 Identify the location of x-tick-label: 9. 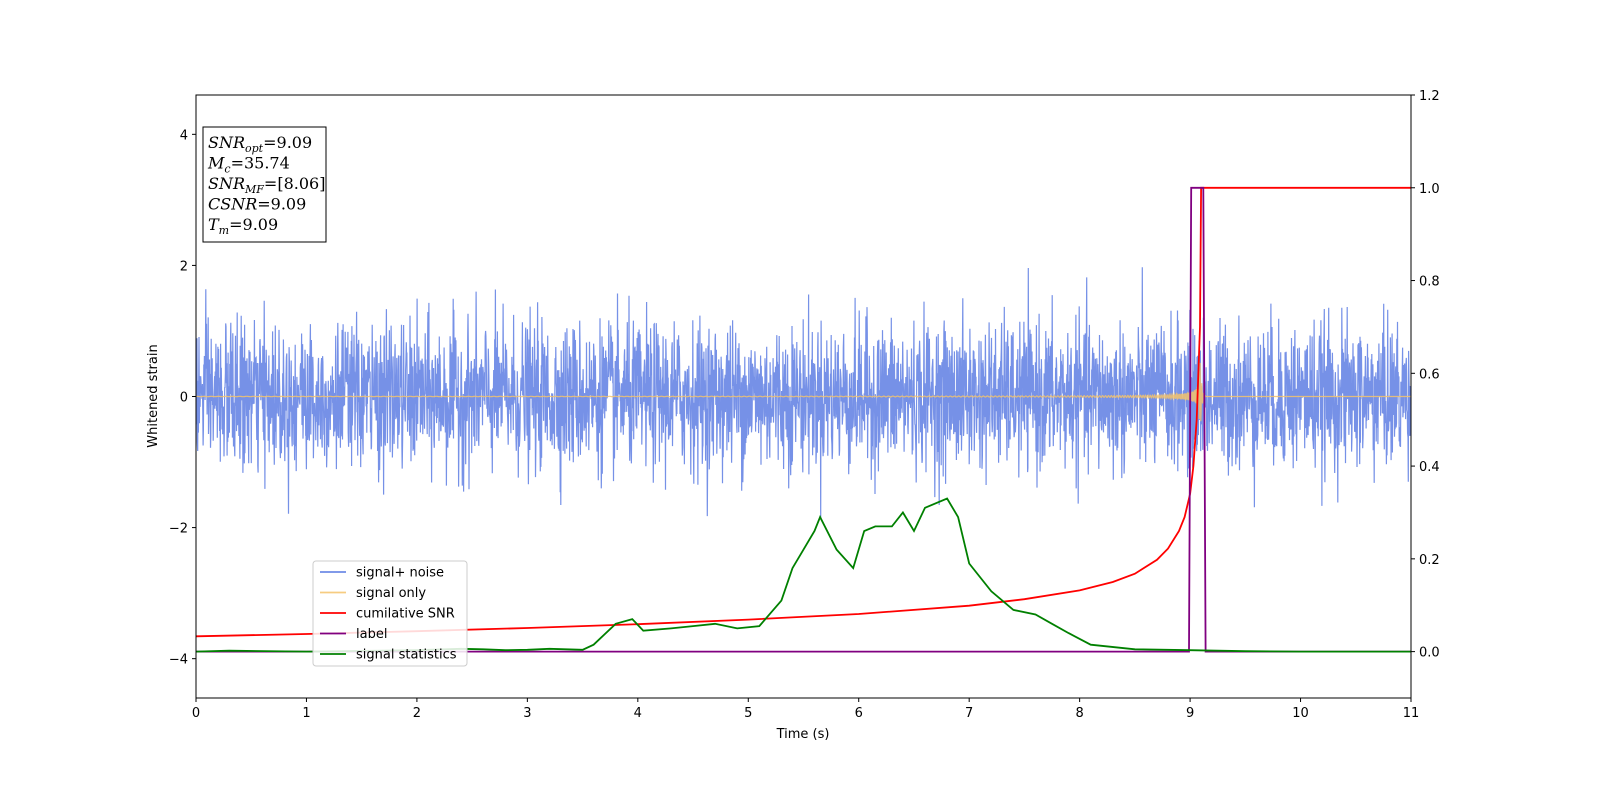
(1190, 713).